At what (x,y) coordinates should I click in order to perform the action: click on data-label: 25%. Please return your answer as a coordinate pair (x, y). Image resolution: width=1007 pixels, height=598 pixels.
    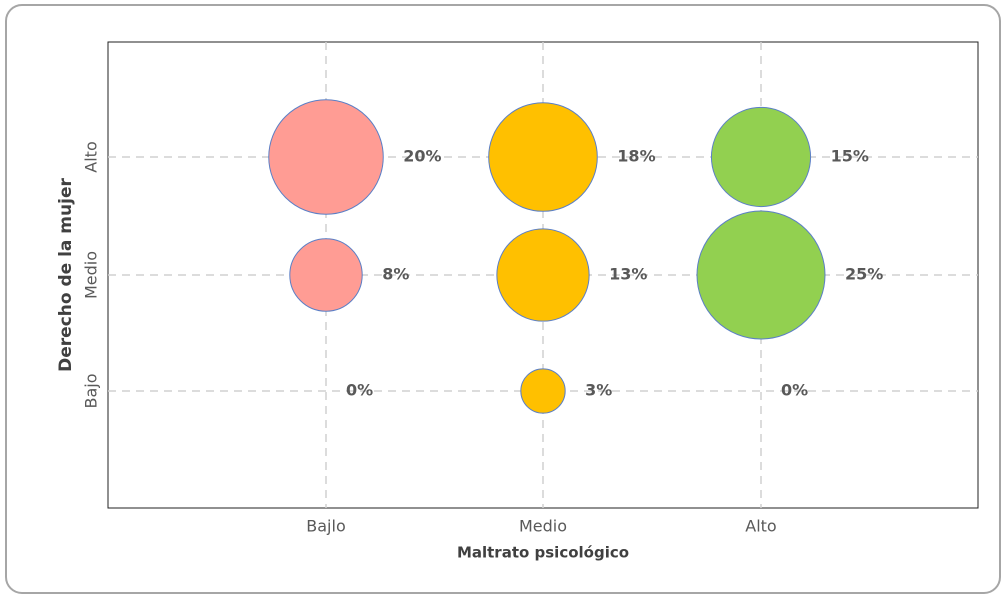
    Looking at the image, I should click on (864, 274).